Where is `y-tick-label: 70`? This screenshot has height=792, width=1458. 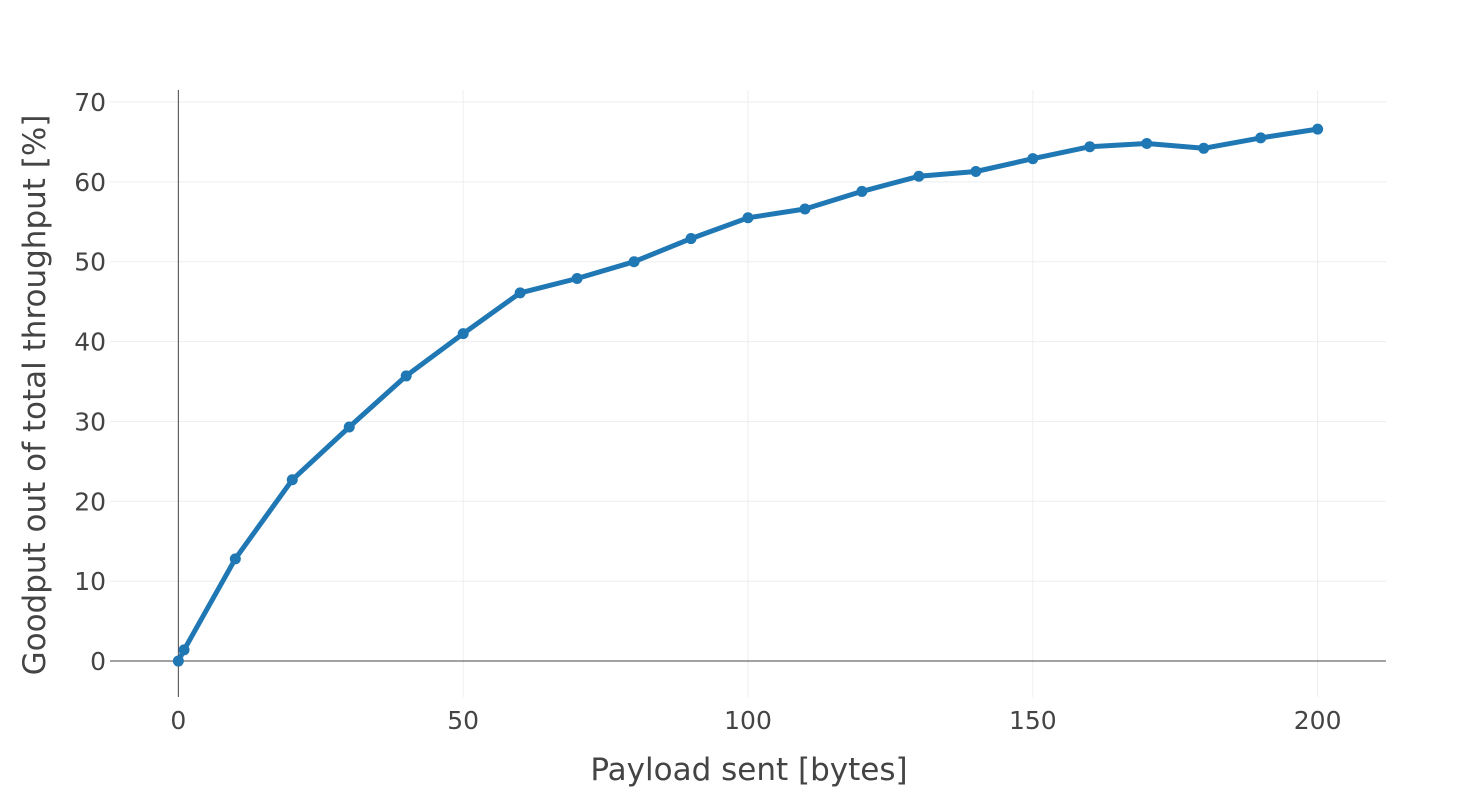
y-tick-label: 70 is located at coordinates (90, 102).